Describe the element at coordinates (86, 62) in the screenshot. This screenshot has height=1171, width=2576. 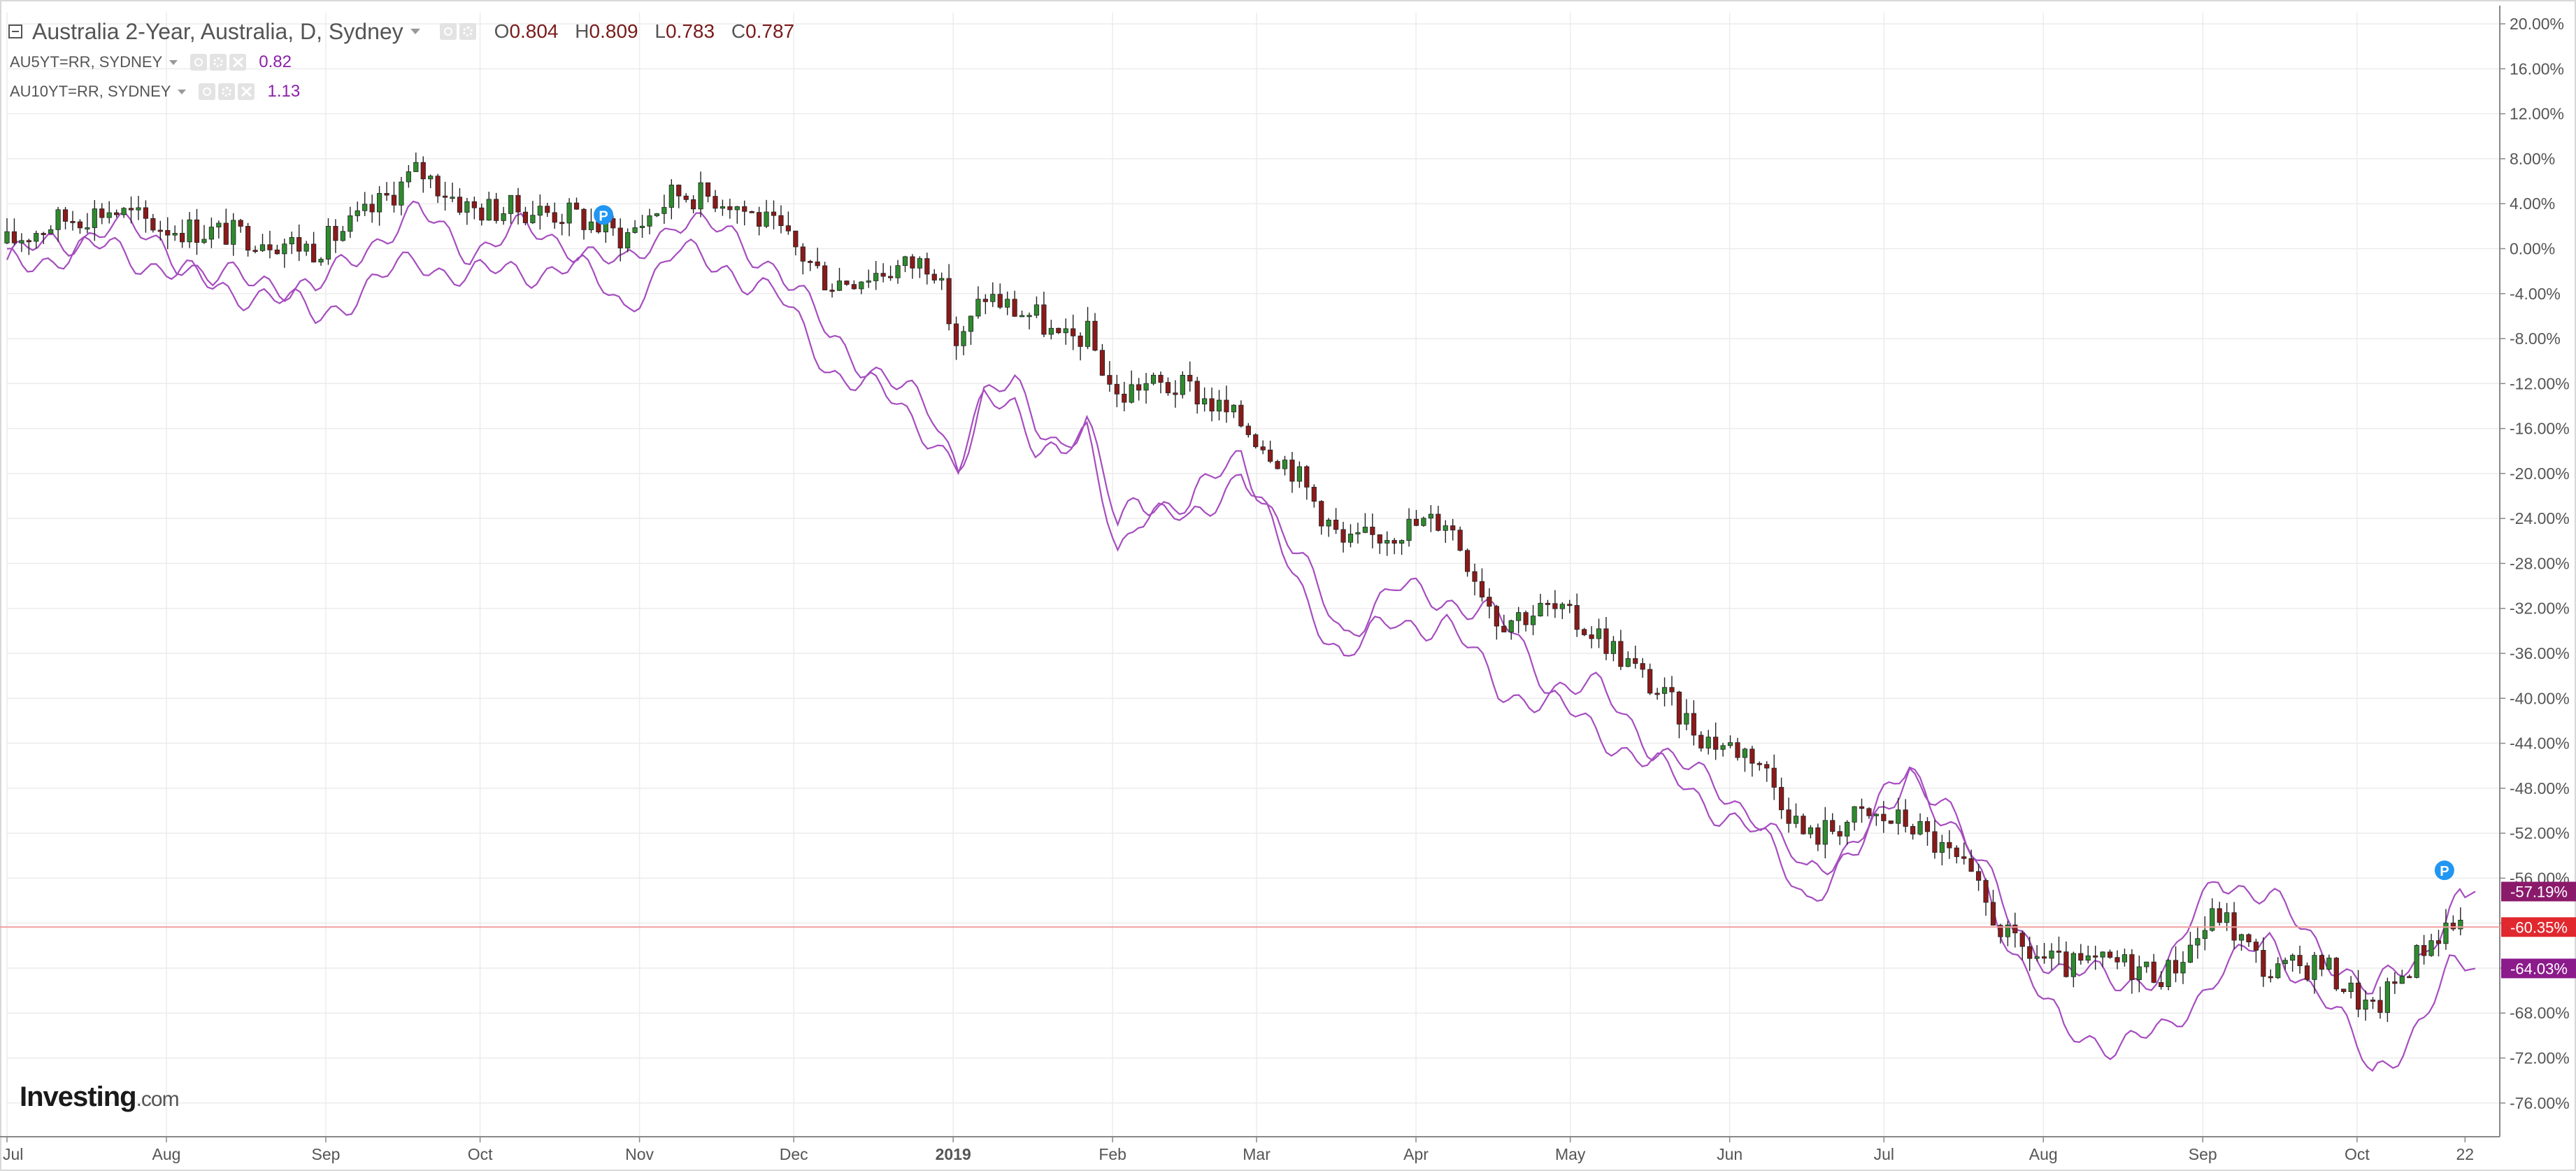
I see `legend-series-name: AU5YT=RR, SYDNEY` at that location.